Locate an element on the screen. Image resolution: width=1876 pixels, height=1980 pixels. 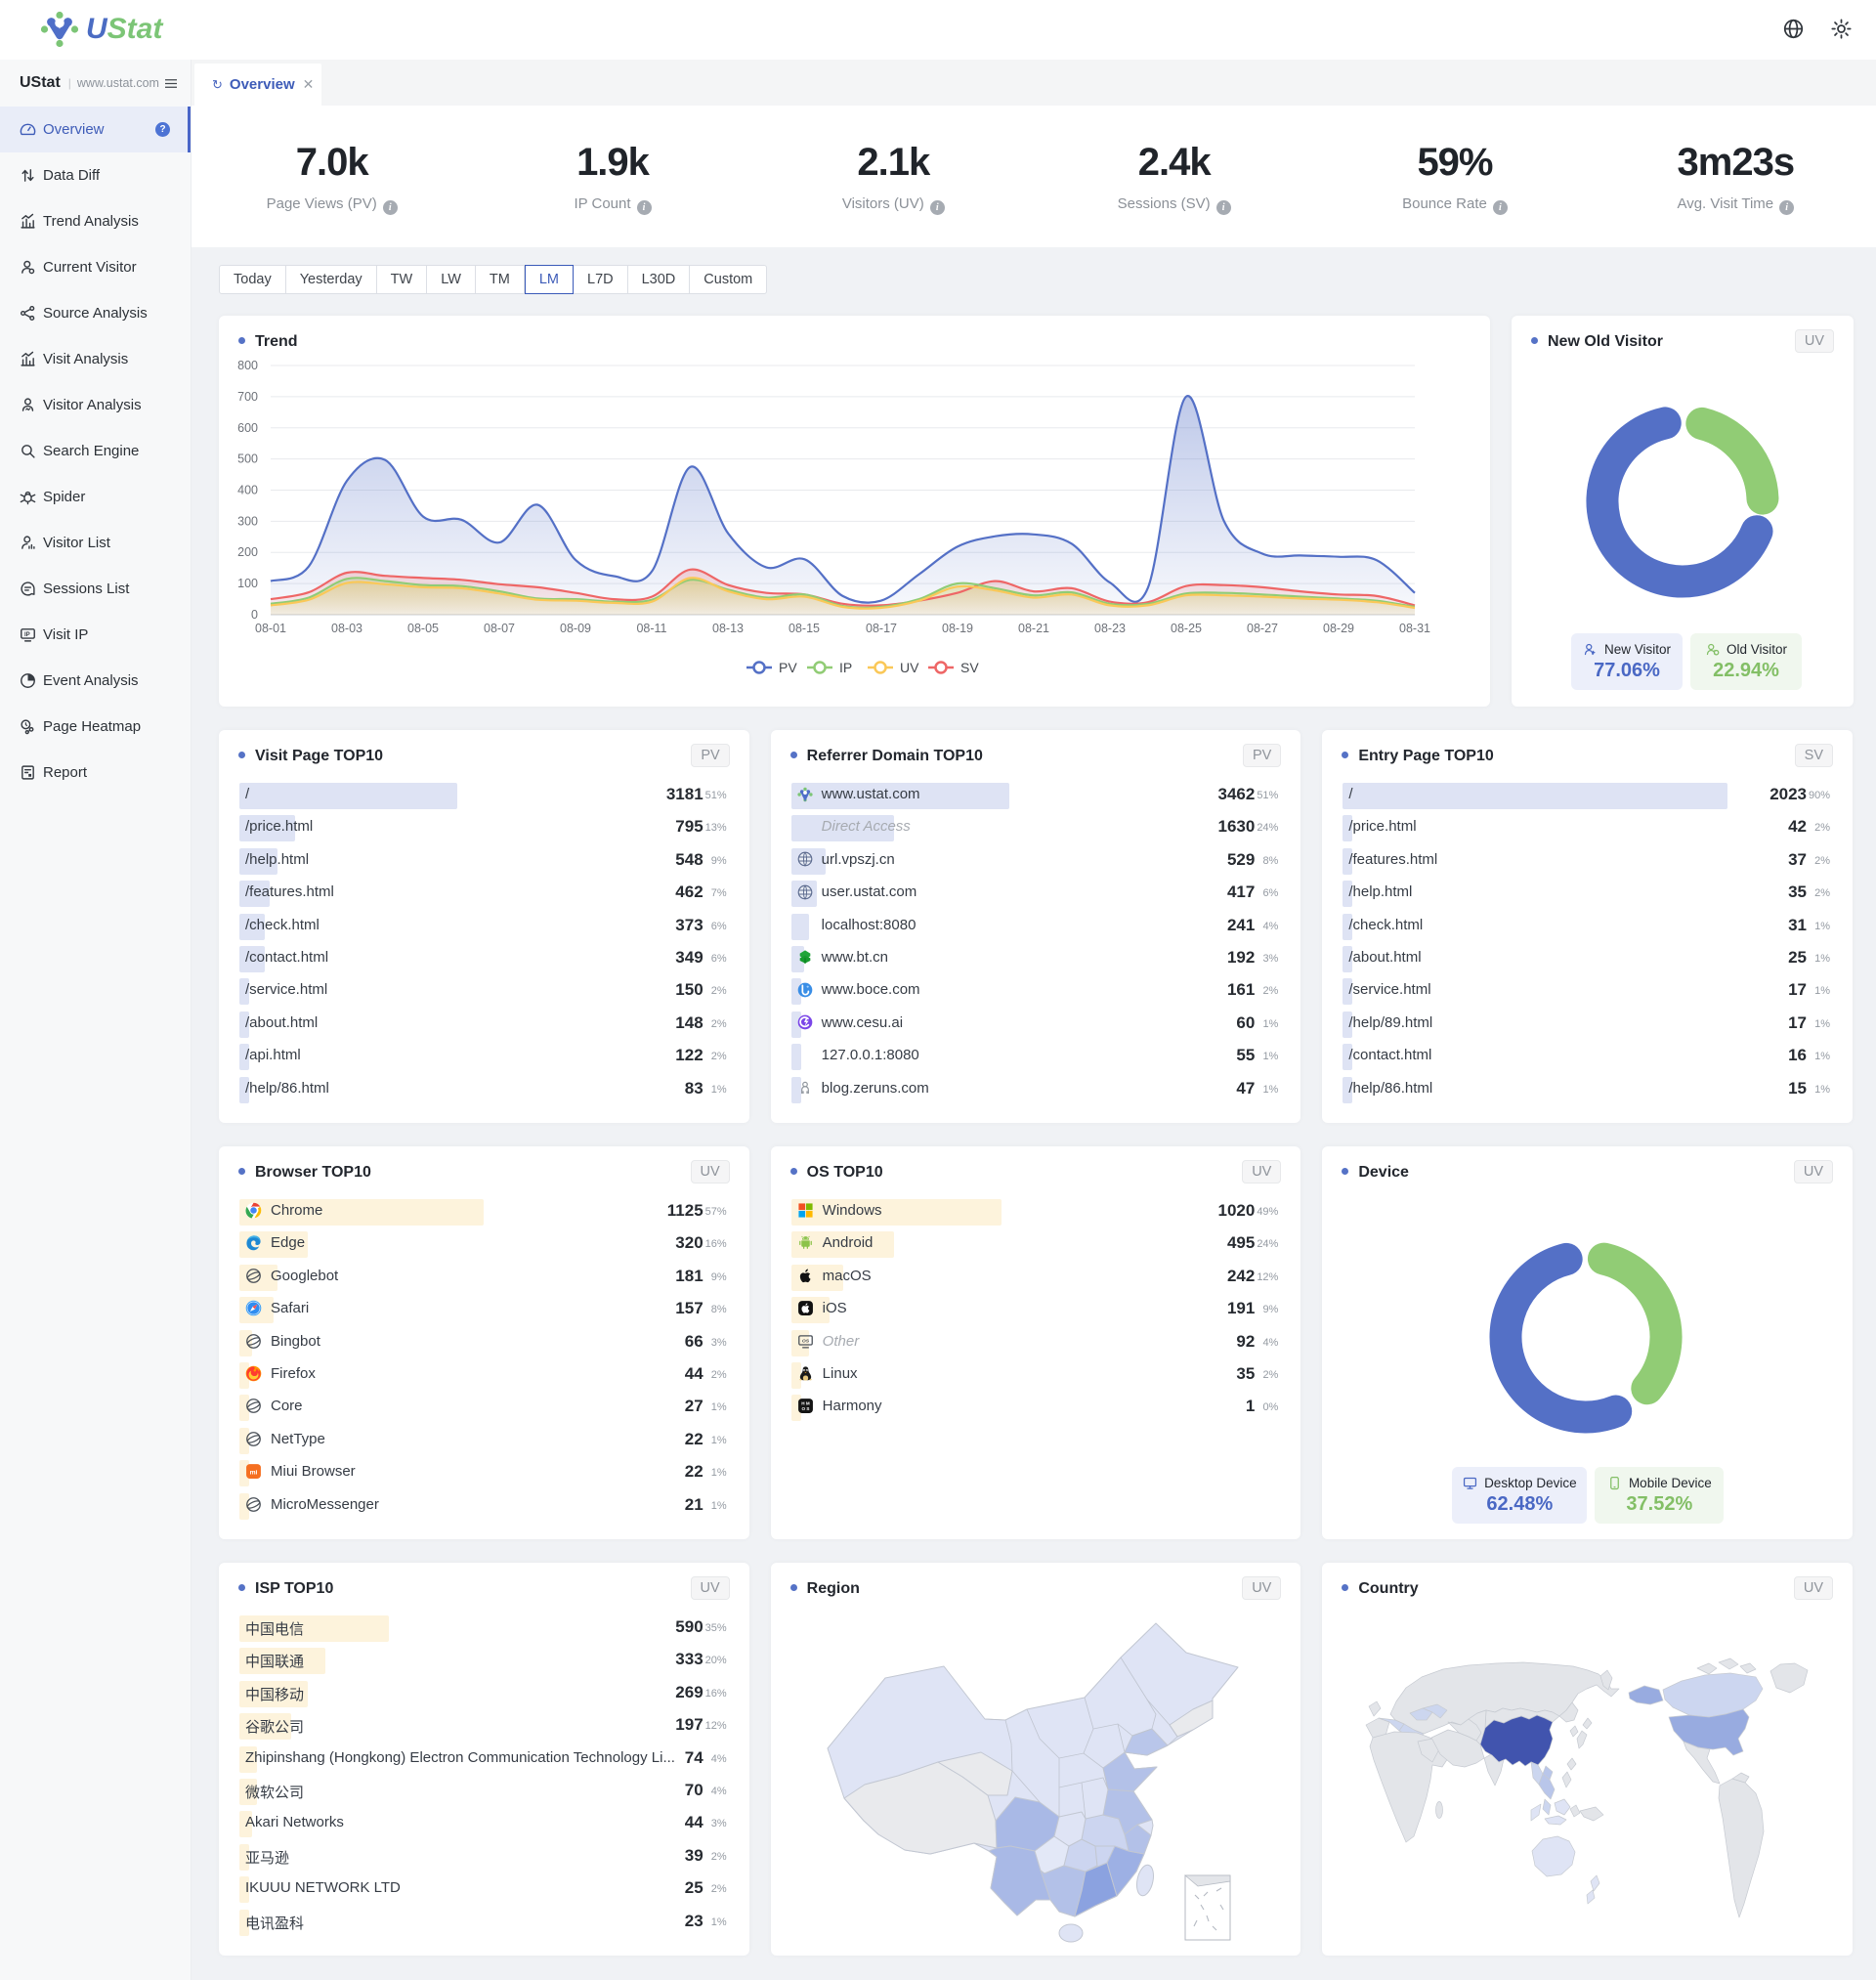
svg-text: 08-25 is located at coordinates (1186, 628).